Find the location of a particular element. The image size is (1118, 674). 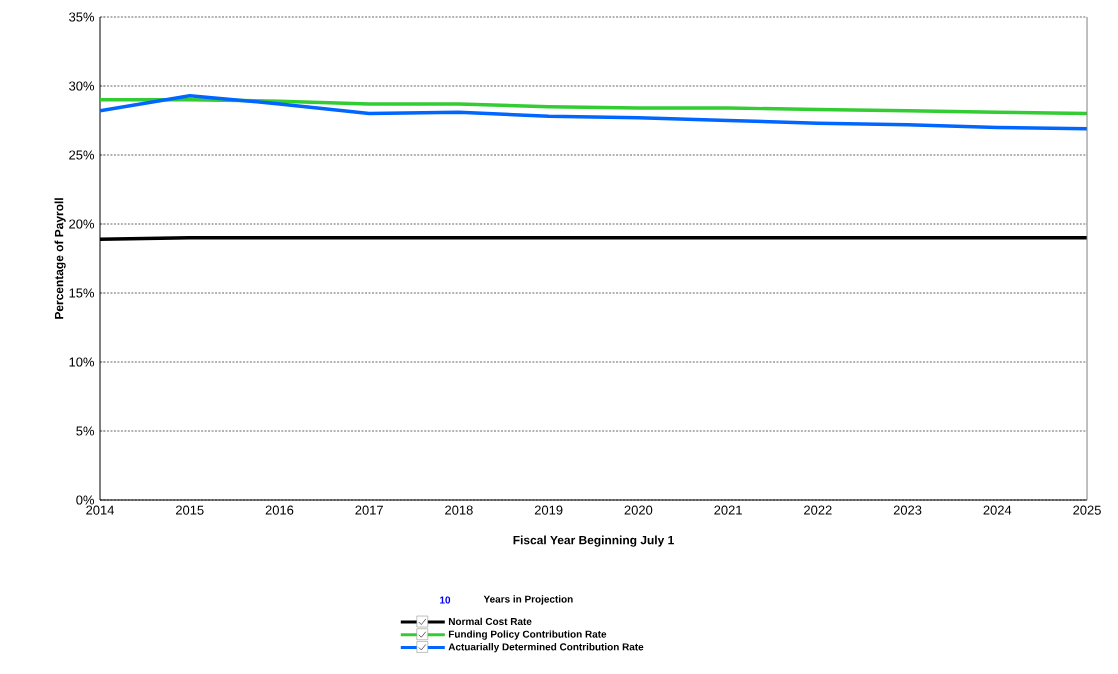

text: Years in Projection is located at coordinates (528, 600).